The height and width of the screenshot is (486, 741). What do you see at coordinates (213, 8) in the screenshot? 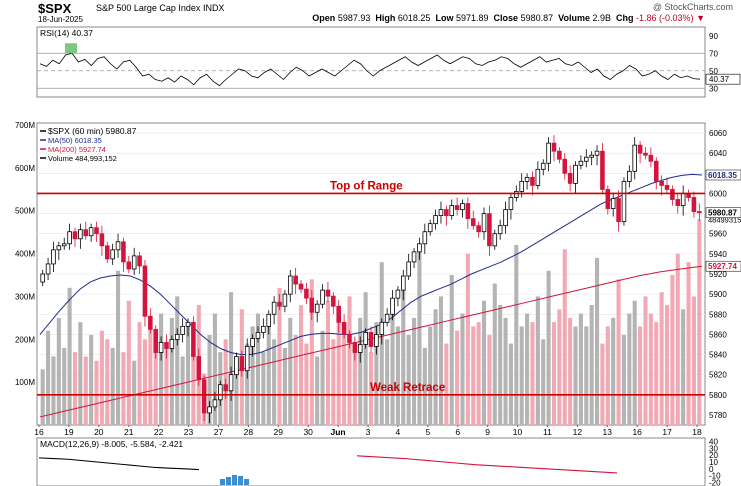
I see `exchange: INDX` at bounding box center [213, 8].